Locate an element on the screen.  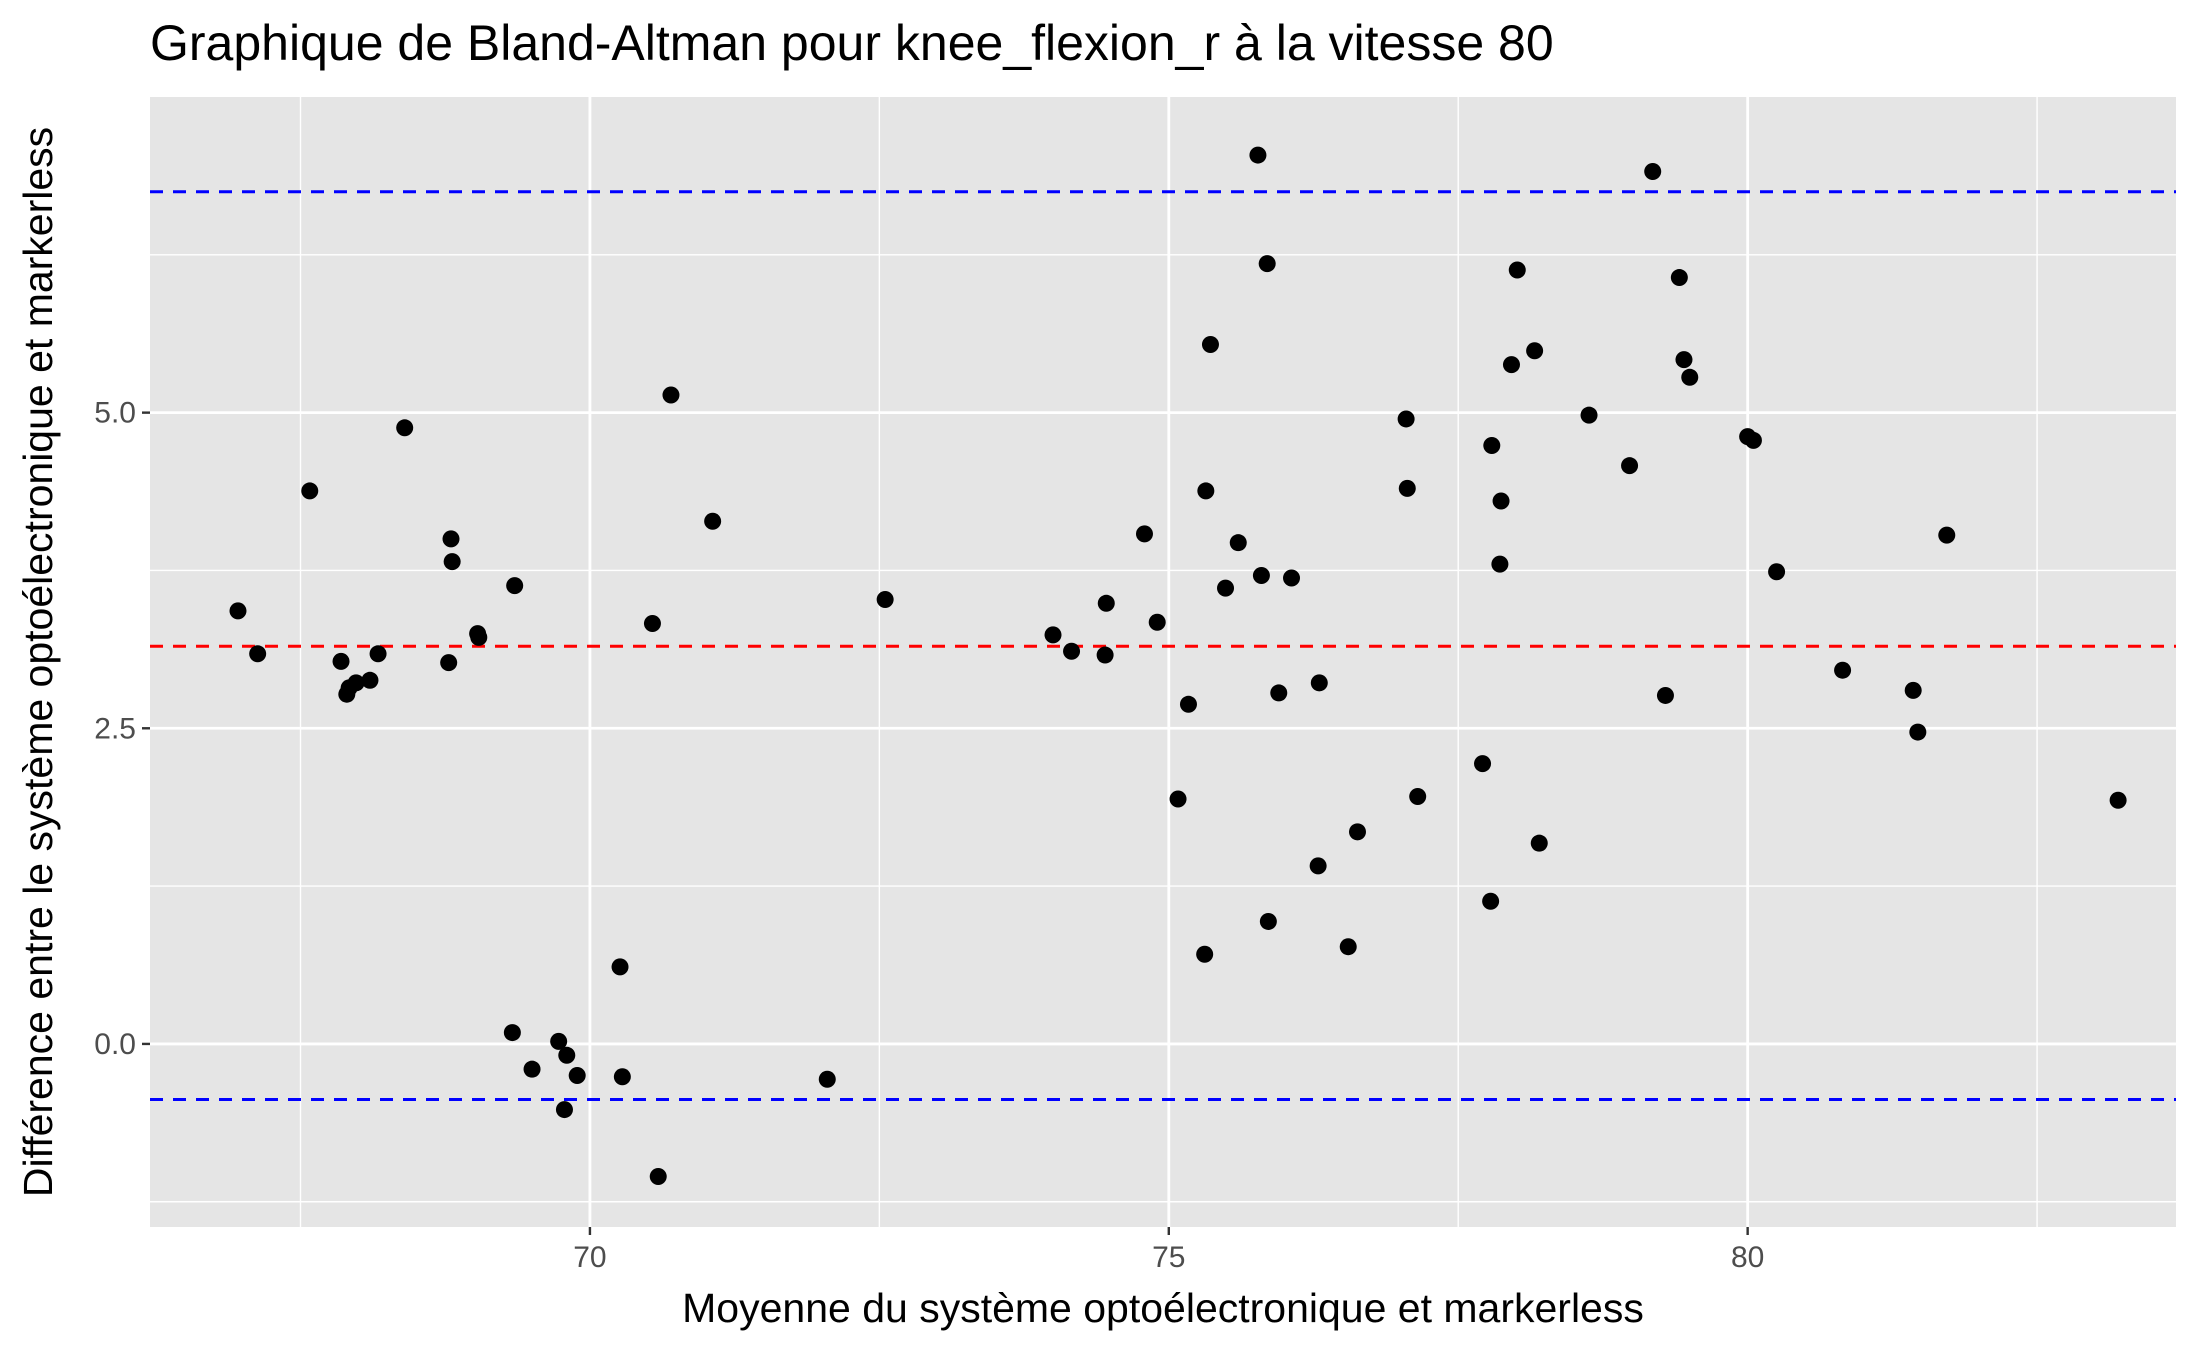
x-axis: 70 75 80 is located at coordinates (1168, 1250).